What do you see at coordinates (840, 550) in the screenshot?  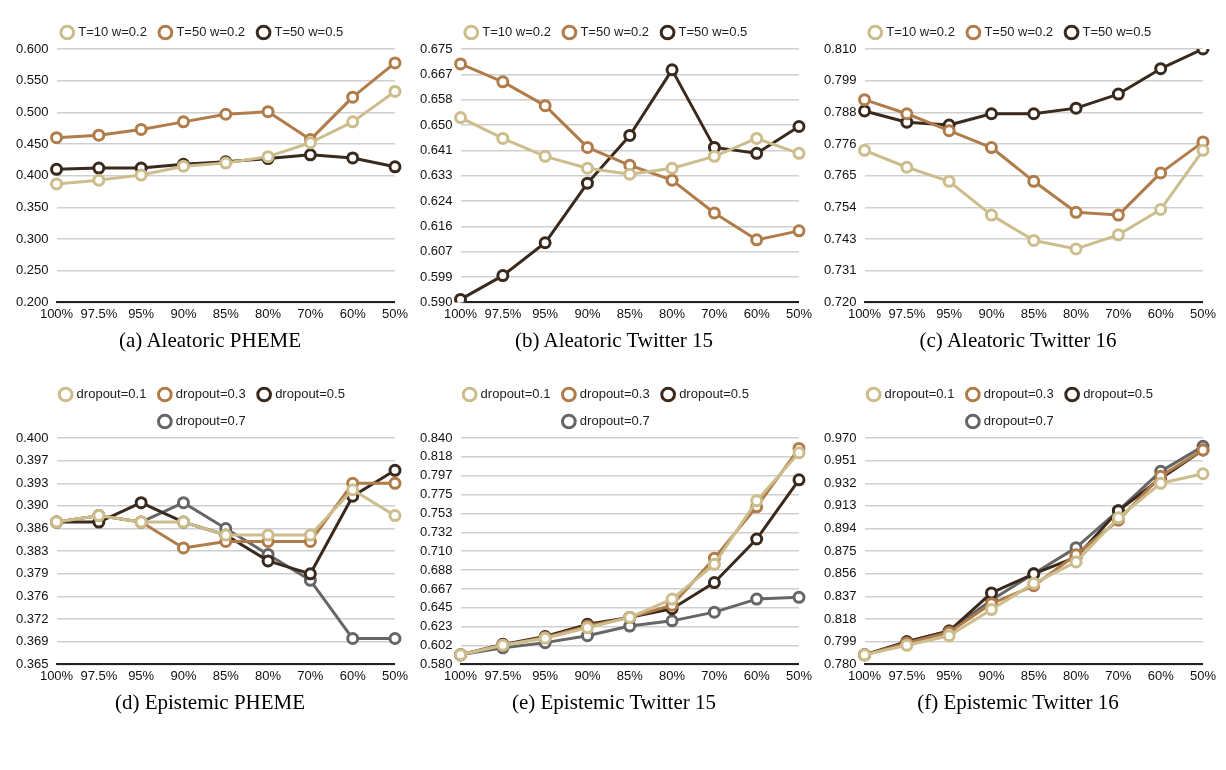 I see `y-tick-label: 0.875` at bounding box center [840, 550].